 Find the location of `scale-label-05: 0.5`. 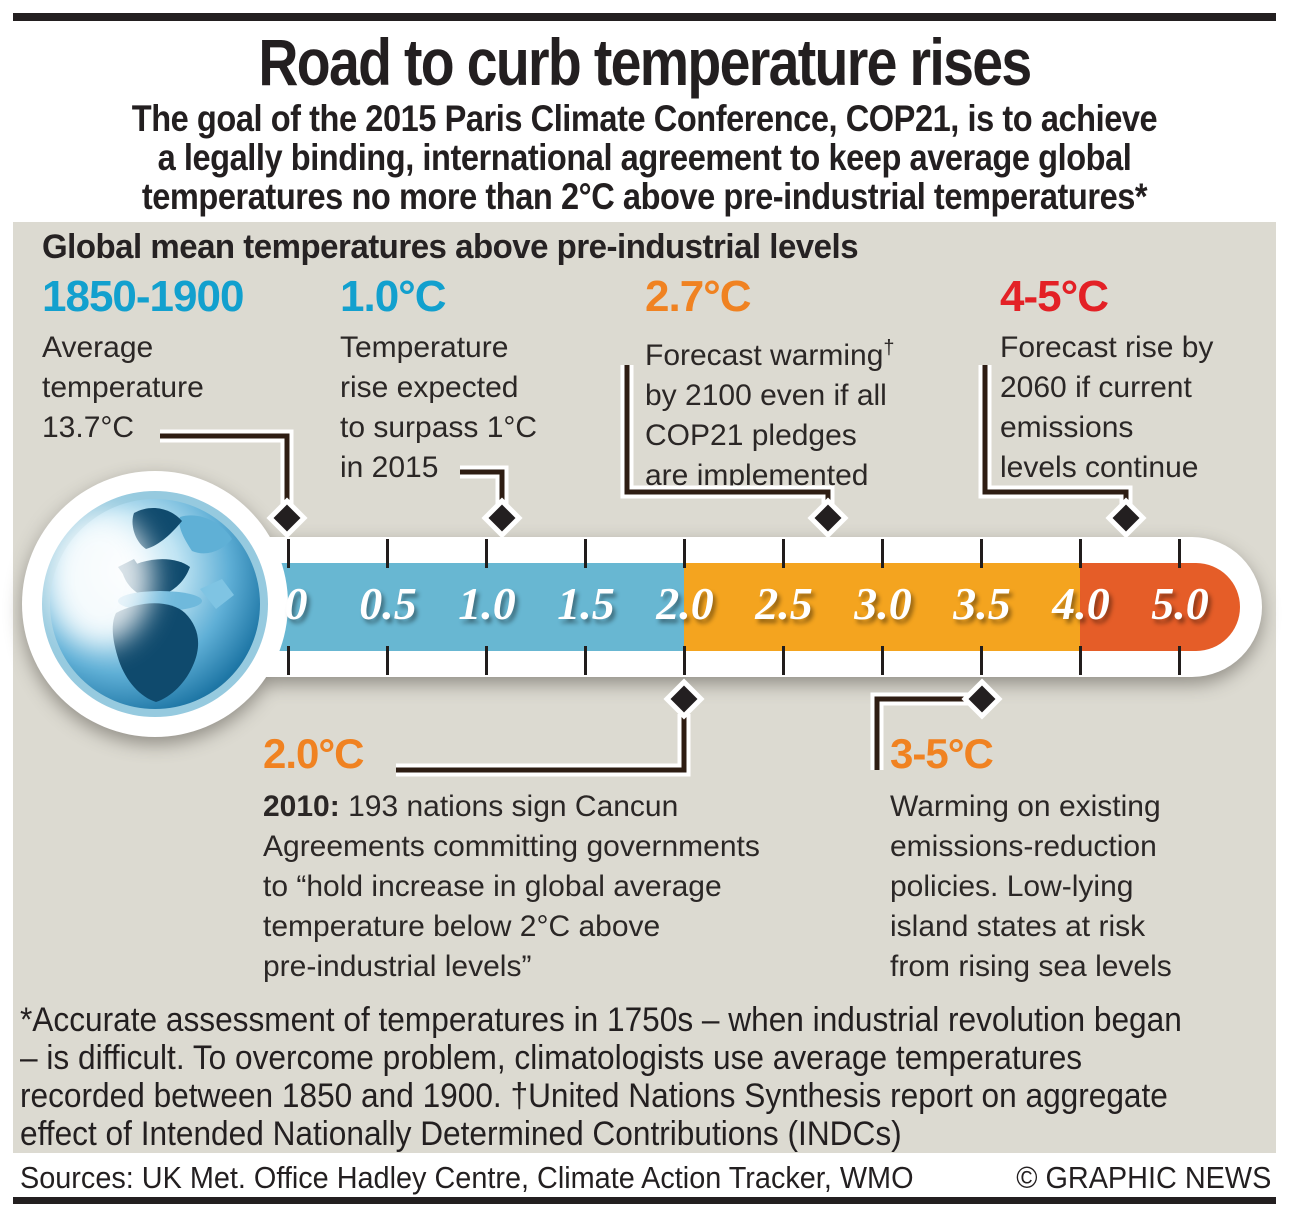

scale-label-05: 0.5 is located at coordinates (388, 603).